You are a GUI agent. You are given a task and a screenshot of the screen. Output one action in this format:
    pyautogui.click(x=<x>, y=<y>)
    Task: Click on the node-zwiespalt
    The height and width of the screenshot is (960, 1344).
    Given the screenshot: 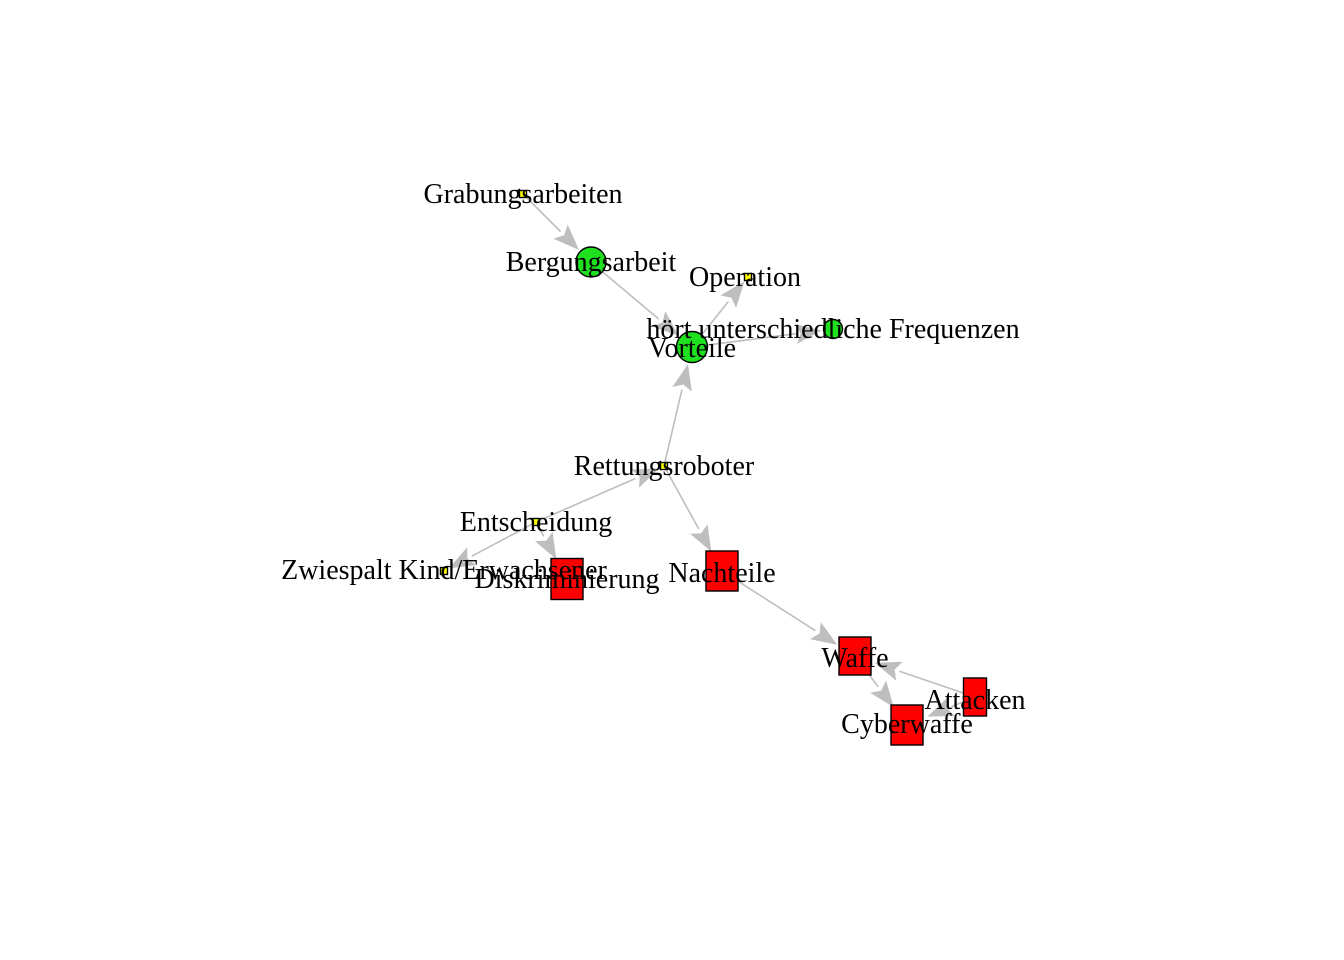 What is the action you would take?
    pyautogui.click(x=444, y=571)
    